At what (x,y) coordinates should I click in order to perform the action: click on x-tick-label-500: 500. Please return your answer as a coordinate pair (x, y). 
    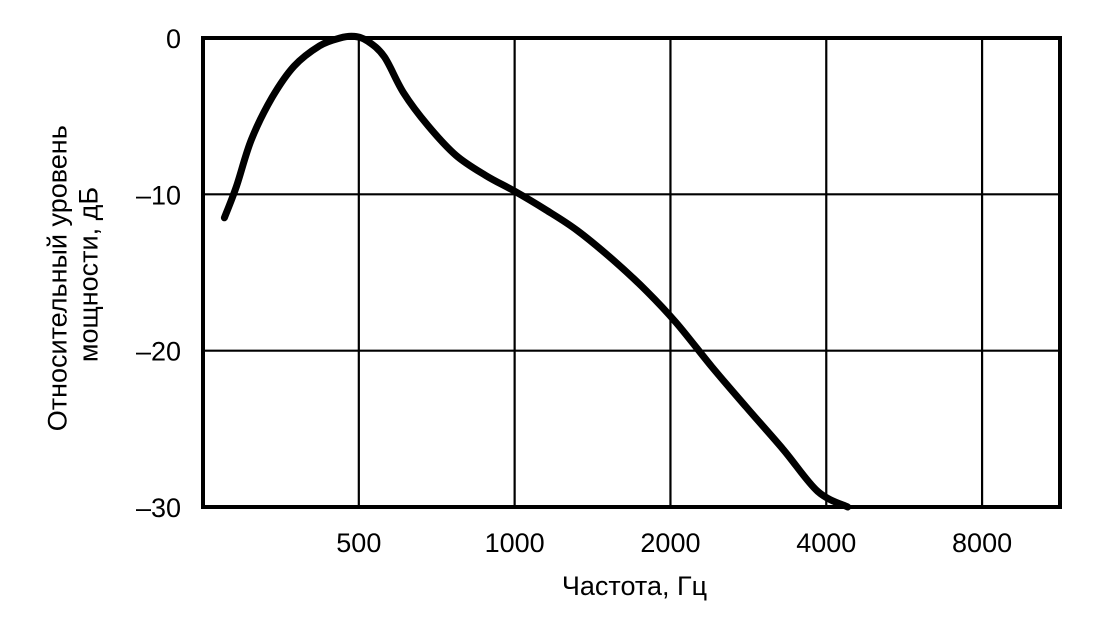
    Looking at the image, I should click on (358, 543).